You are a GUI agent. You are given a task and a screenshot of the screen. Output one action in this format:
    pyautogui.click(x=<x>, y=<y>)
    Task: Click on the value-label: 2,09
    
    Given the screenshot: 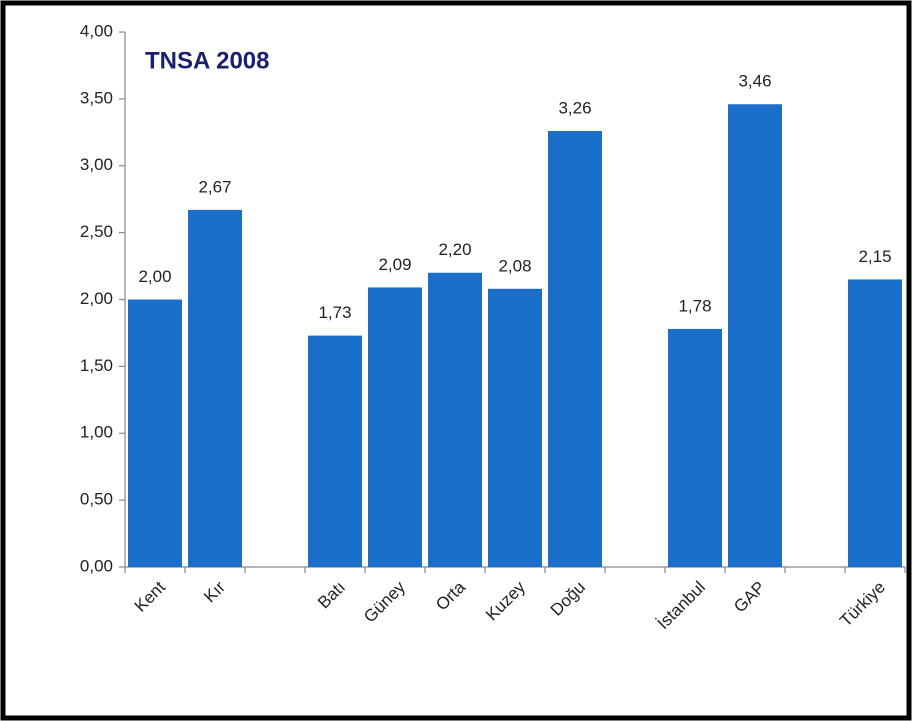 What is the action you would take?
    pyautogui.click(x=394, y=264)
    